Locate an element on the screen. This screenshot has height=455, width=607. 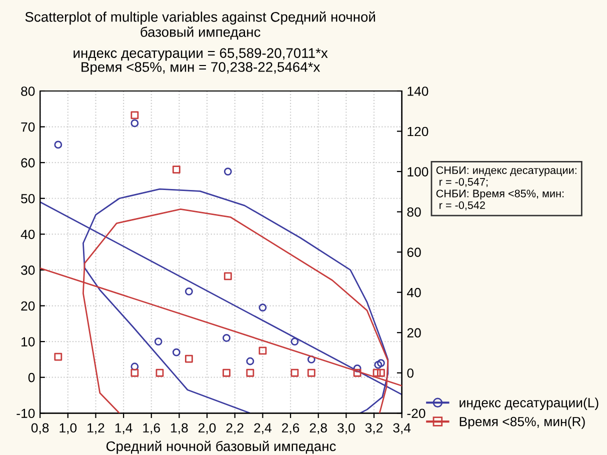
x-tick-label: 3,2 is located at coordinates (374, 428).